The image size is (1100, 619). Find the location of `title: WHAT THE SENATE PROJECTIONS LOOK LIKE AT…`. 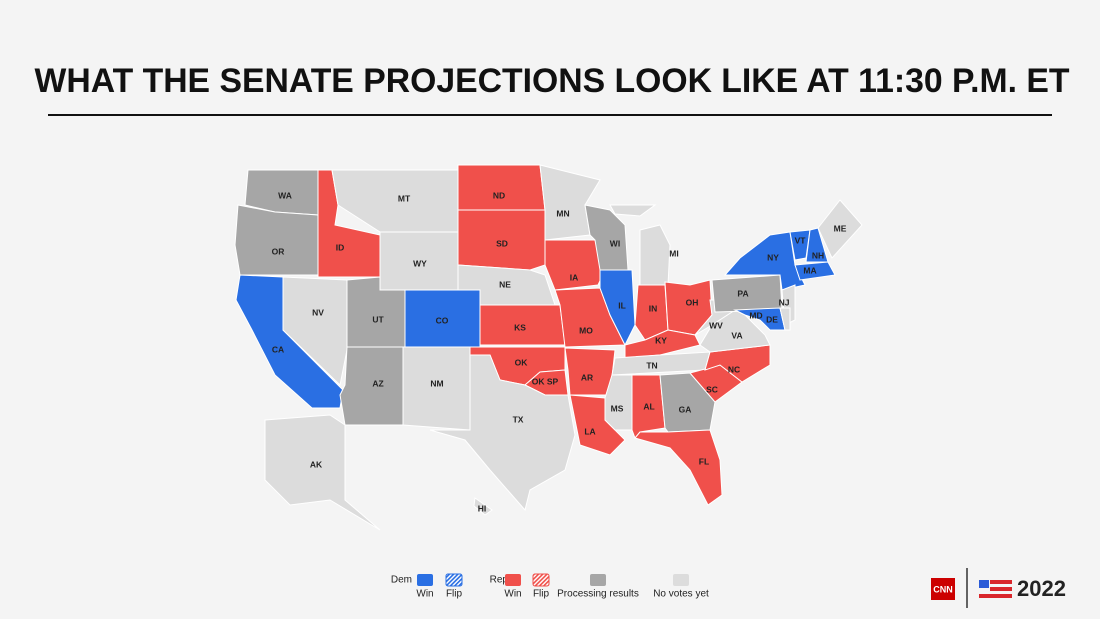

title: WHAT THE SENATE PROJECTIONS LOOK LIKE AT… is located at coordinates (552, 81).